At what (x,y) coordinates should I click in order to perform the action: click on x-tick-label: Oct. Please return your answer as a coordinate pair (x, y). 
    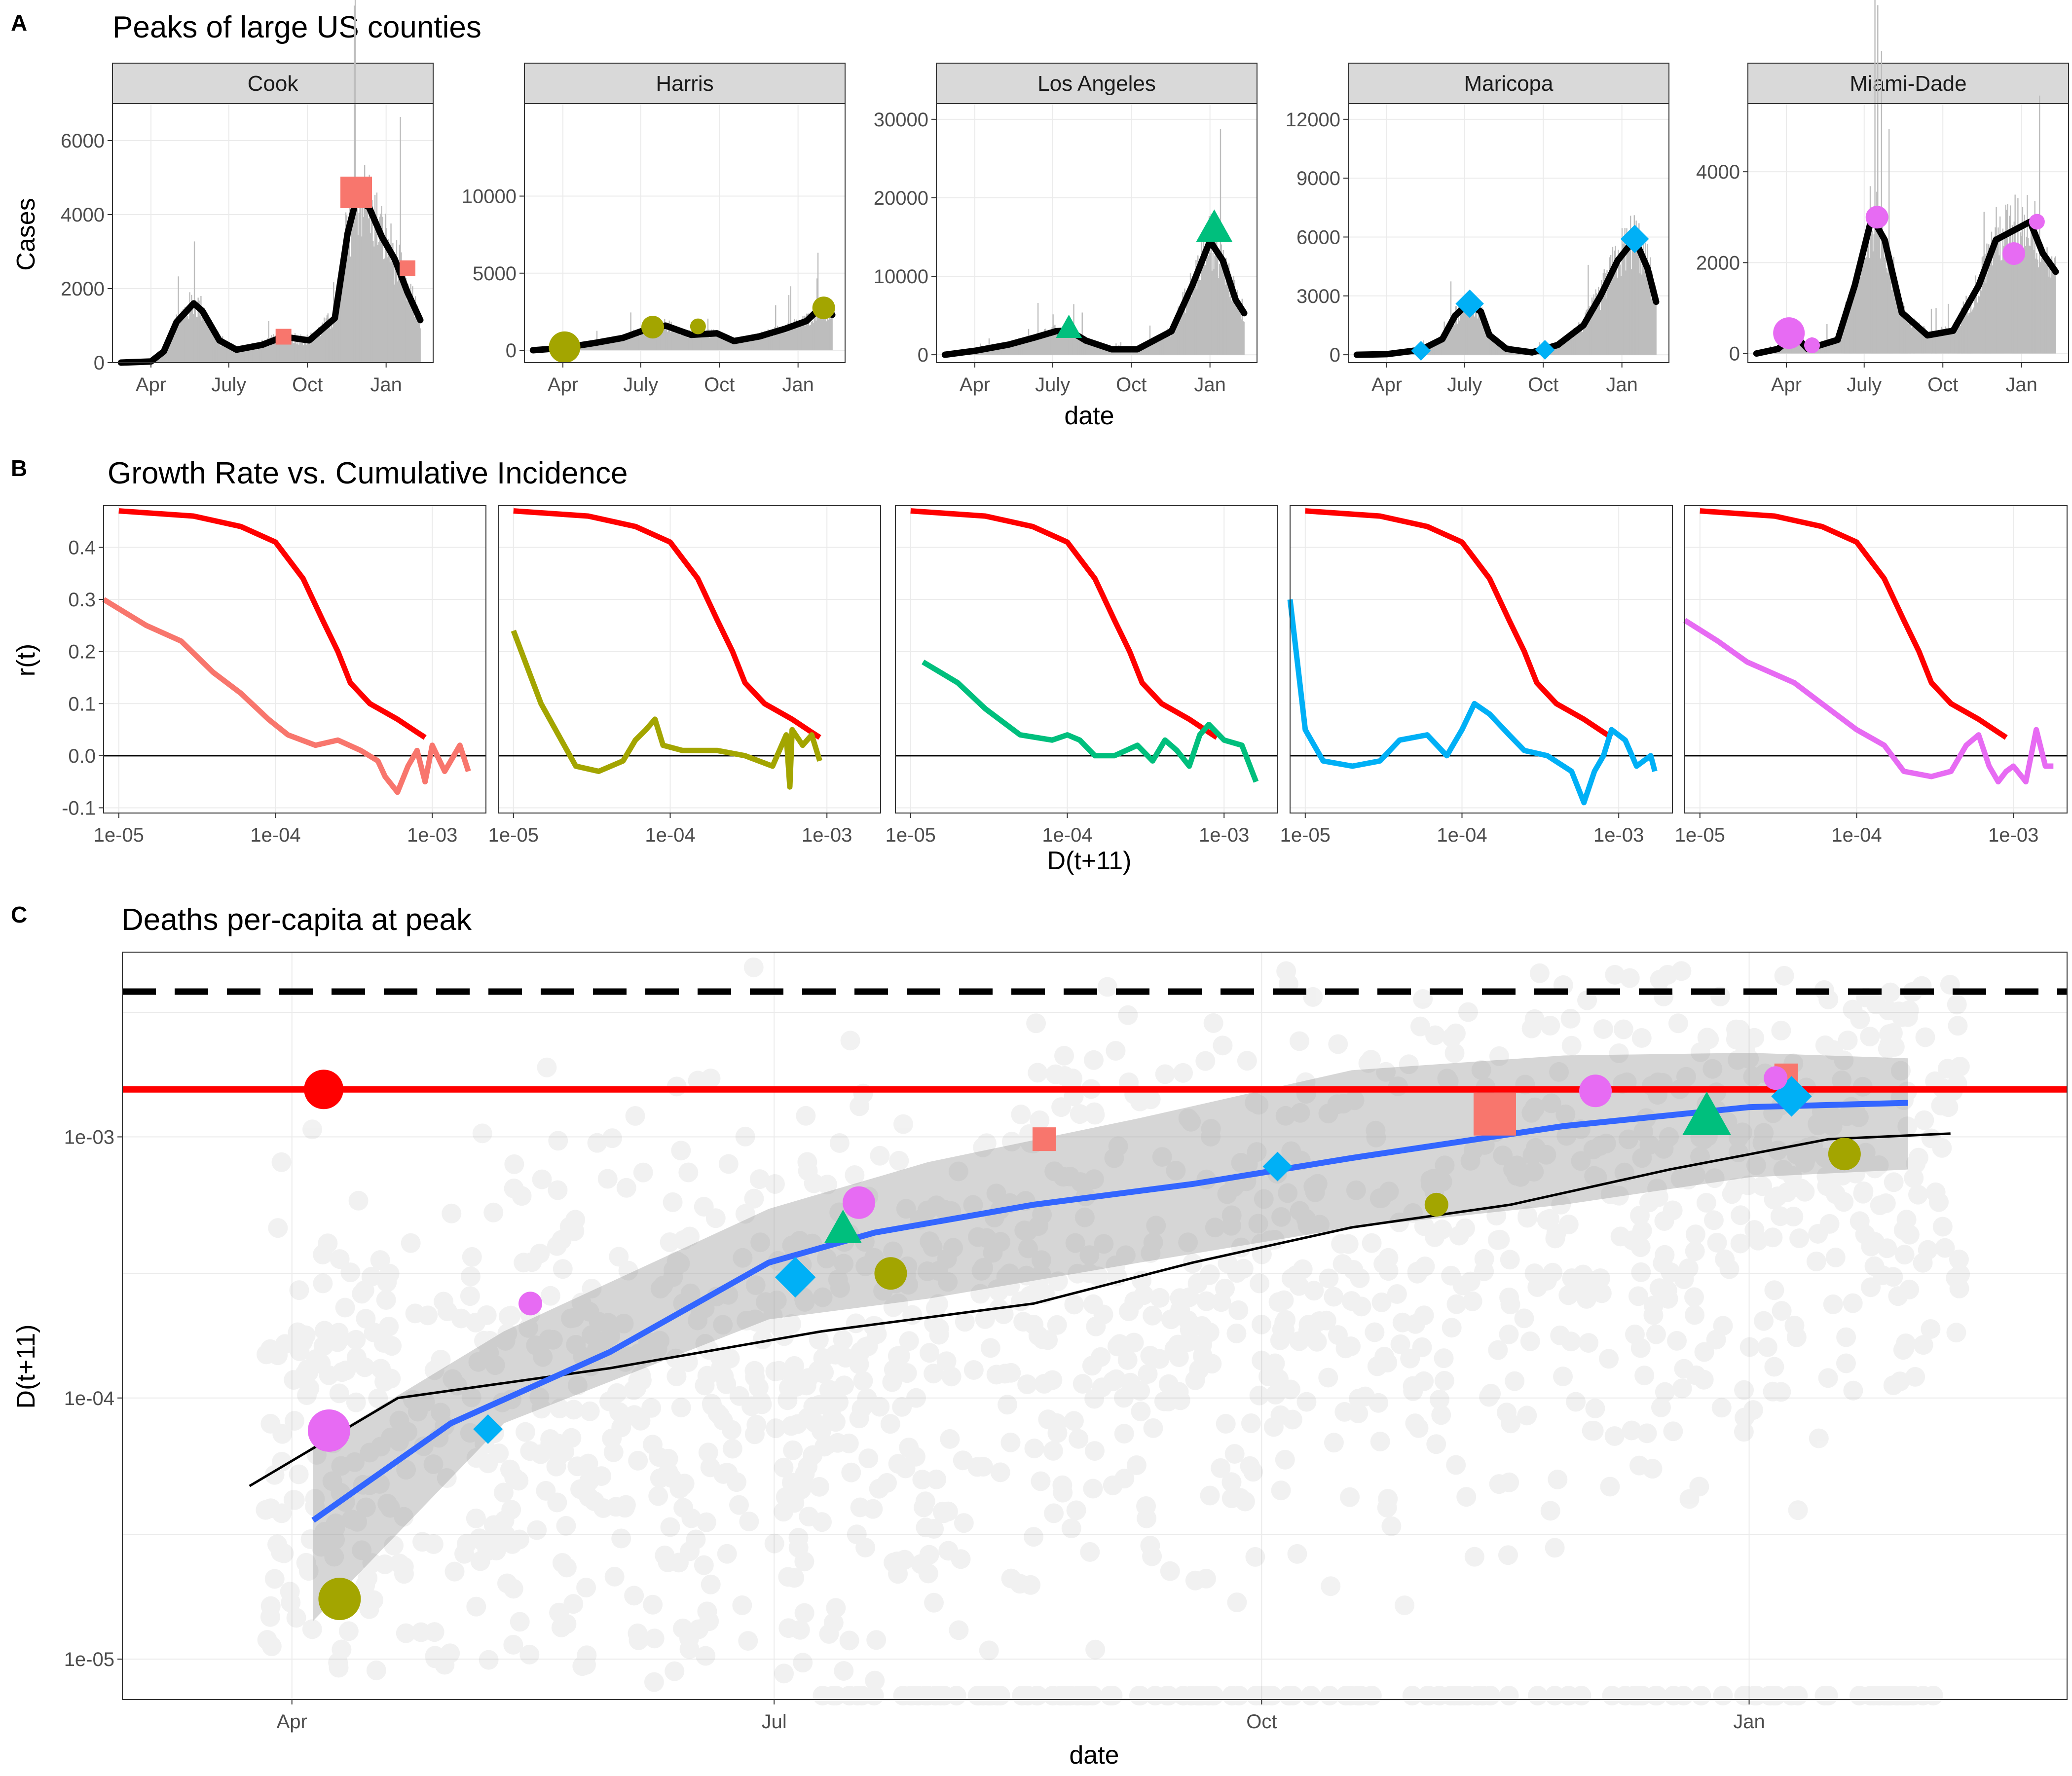
    Looking at the image, I should click on (1261, 1722).